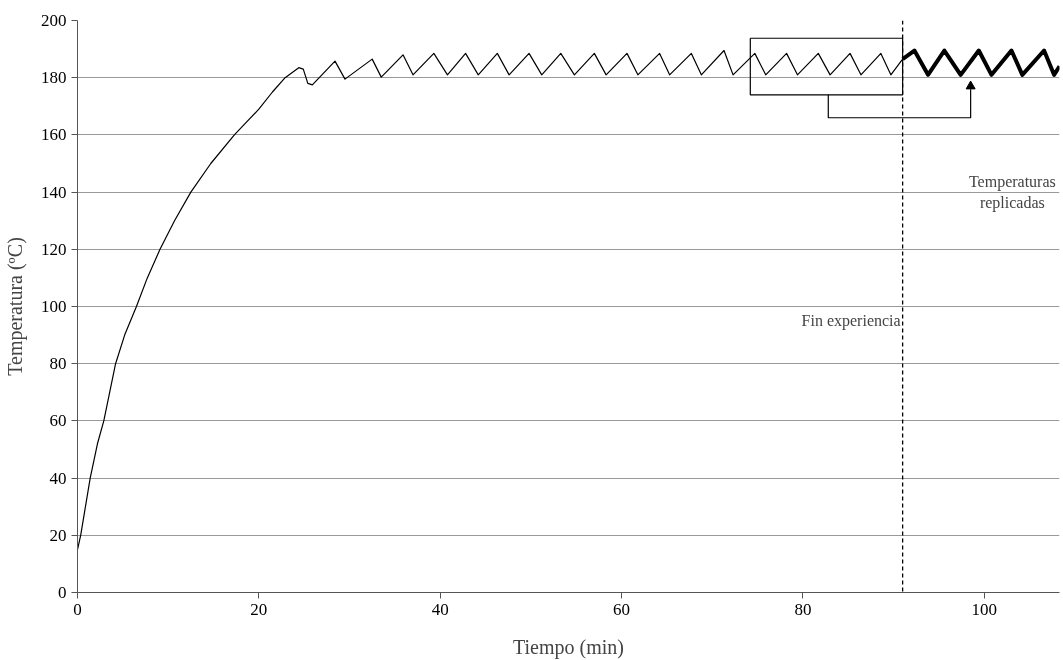 The height and width of the screenshot is (660, 1063). What do you see at coordinates (259, 609) in the screenshot?
I see `x-tick-label: 20` at bounding box center [259, 609].